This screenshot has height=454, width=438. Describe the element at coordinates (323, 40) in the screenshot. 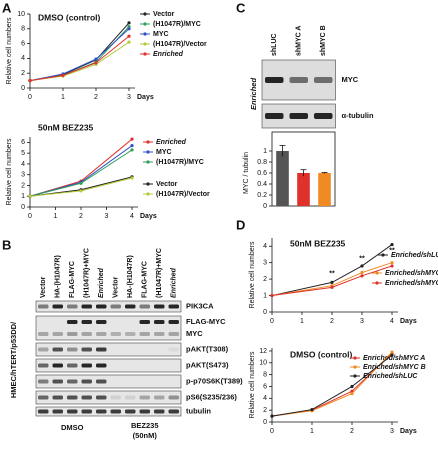

I see `lane-label: shMYC B` at that location.